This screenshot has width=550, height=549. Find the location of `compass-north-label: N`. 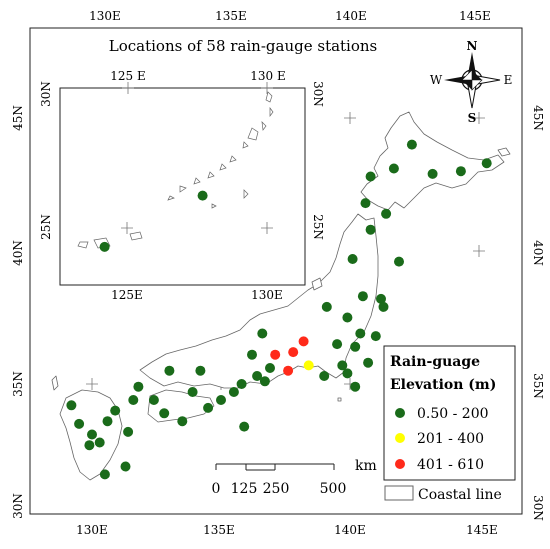

compass-north-label: N is located at coordinates (472, 46).